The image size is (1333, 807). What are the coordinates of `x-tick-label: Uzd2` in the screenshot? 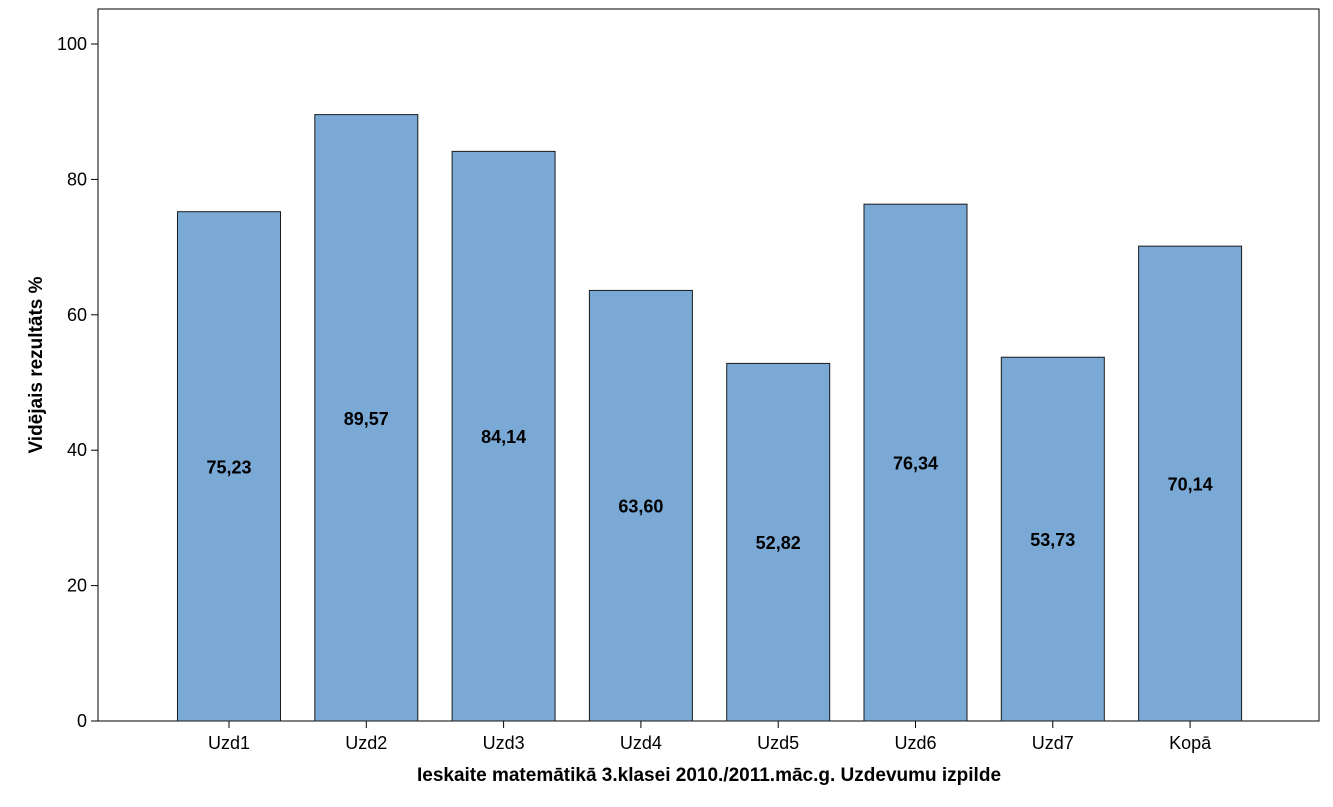 It's located at (366, 743).